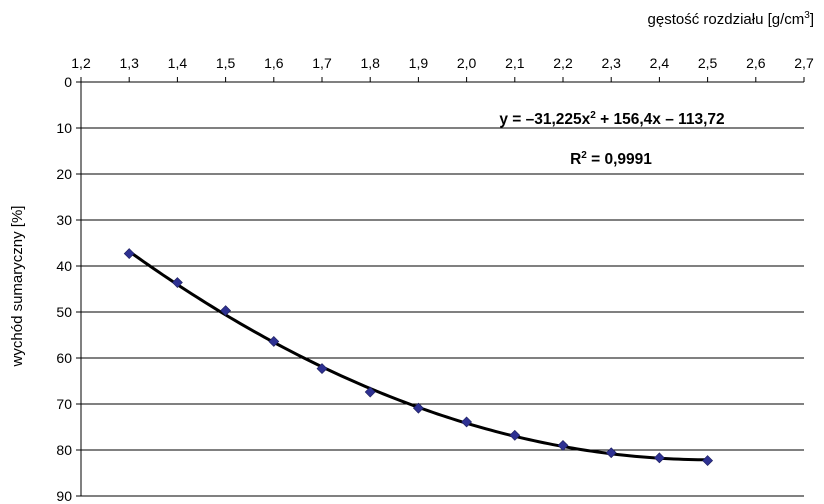 The width and height of the screenshot is (824, 504). I want to click on y-tick-label: 0, so click(68, 82).